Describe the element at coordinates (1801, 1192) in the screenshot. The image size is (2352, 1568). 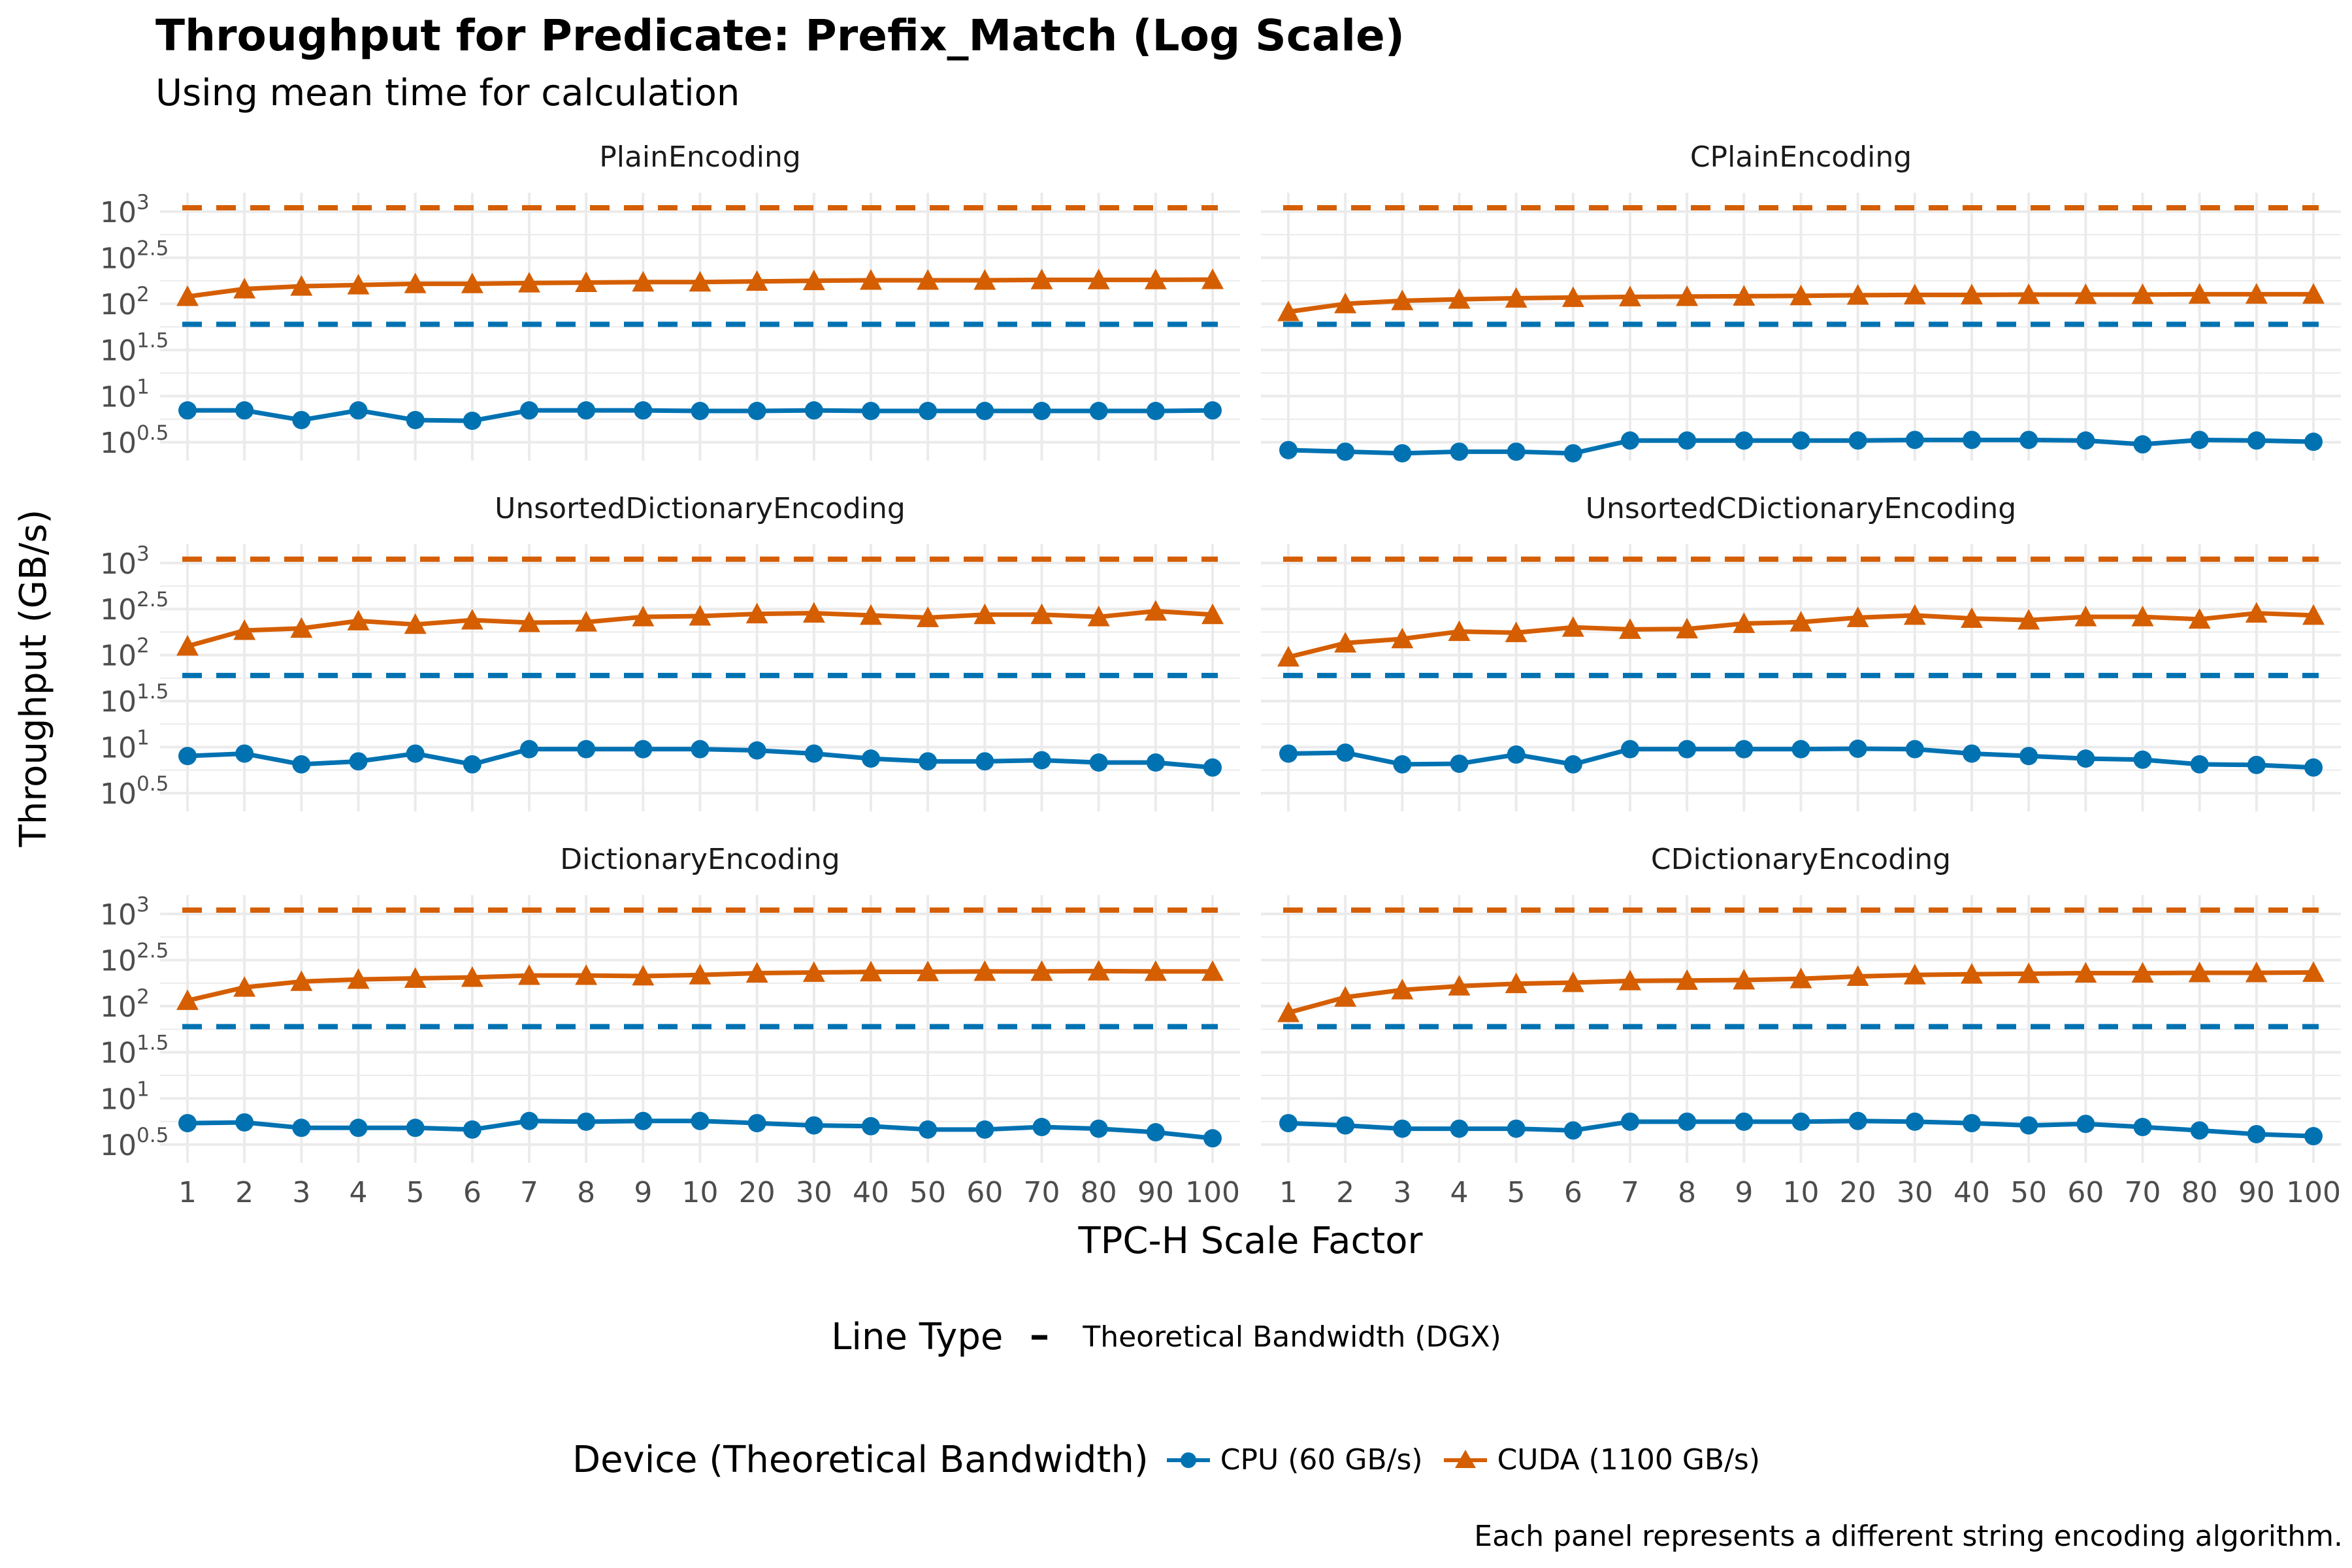
I see `x-tick-label: 10` at that location.